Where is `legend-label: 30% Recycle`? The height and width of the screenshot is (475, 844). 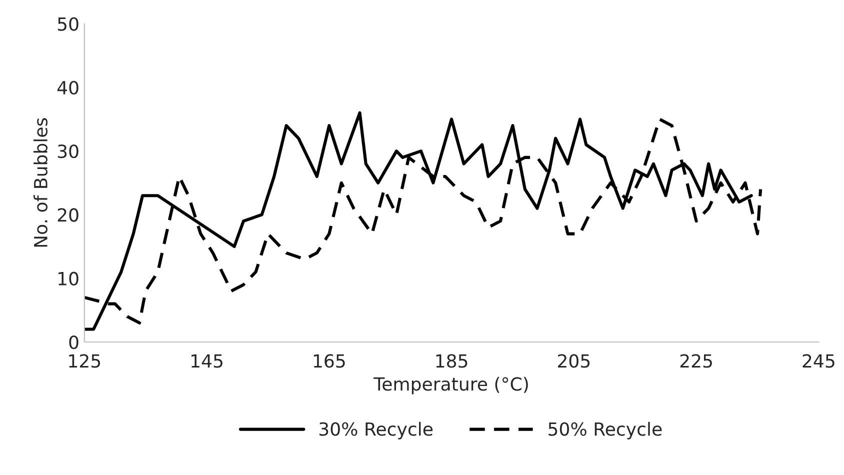
legend-label: 30% Recycle is located at coordinates (376, 431).